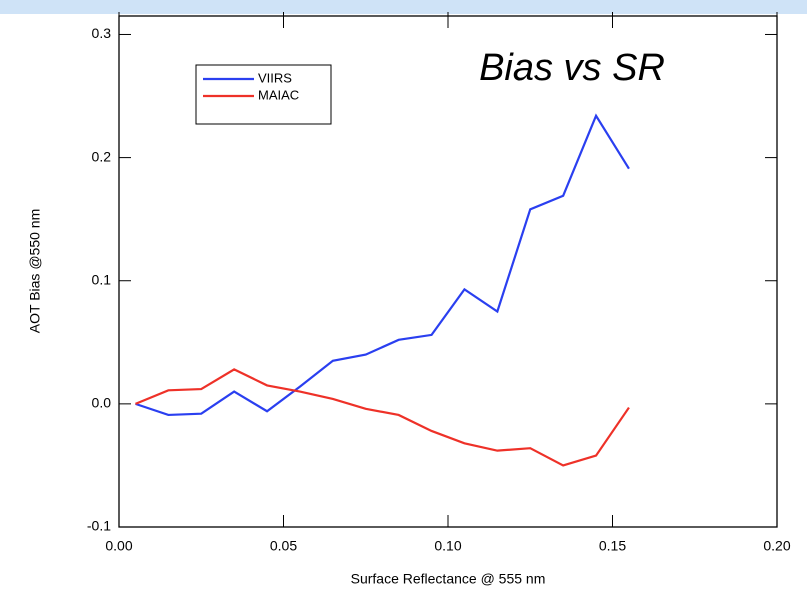 The image size is (807, 593). Describe the element at coordinates (612, 546) in the screenshot. I see `x-tick-label: 0.15` at that location.